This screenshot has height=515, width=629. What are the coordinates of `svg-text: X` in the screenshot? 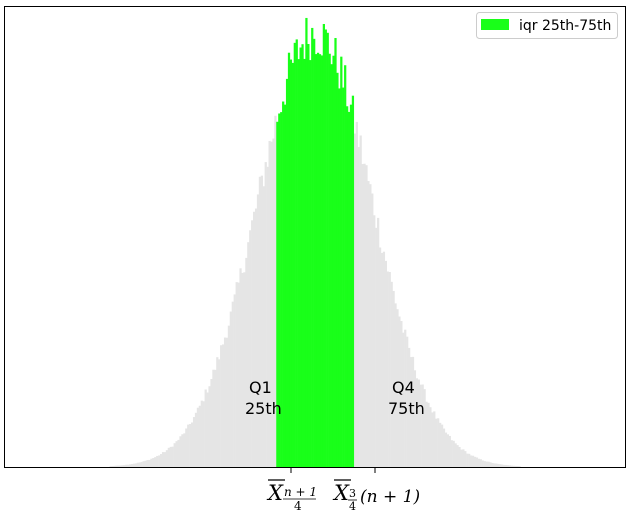 It's located at (341, 493).